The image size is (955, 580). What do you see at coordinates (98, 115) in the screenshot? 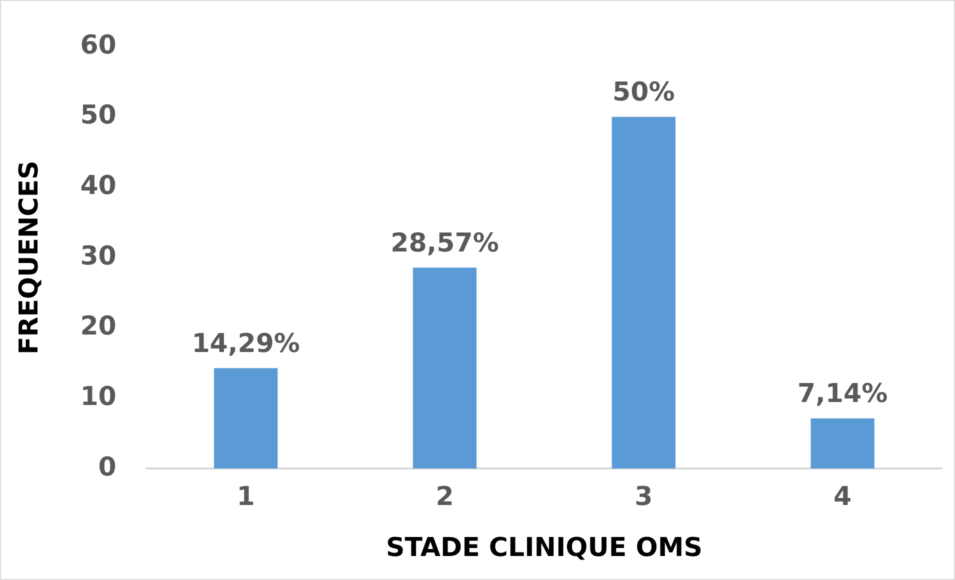
I see `y-tick-label: 50` at bounding box center [98, 115].